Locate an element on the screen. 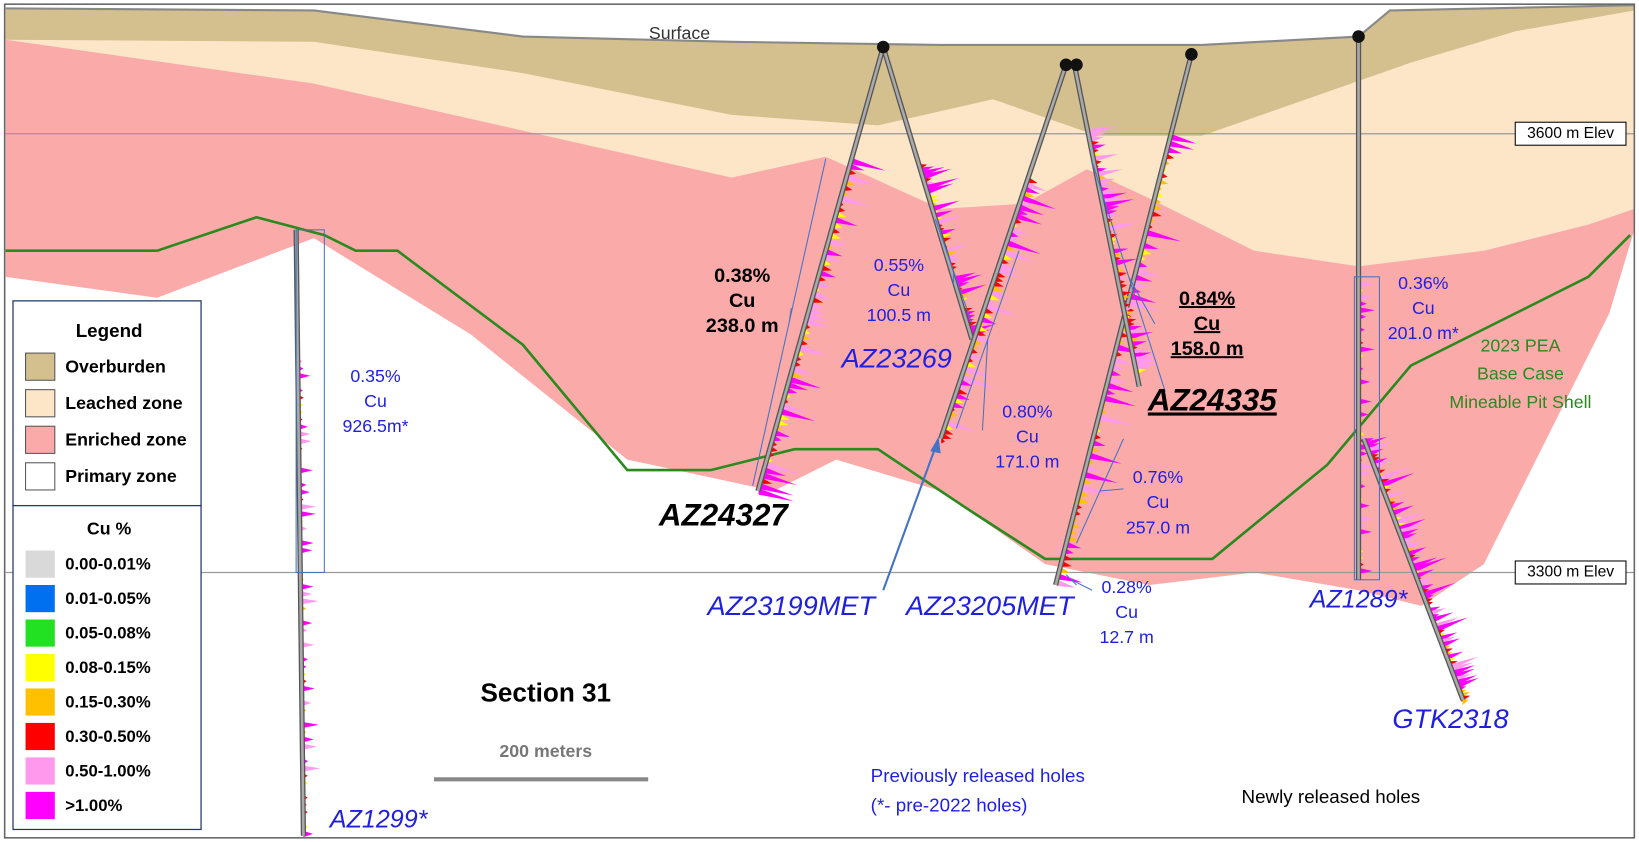 The width and height of the screenshot is (1639, 842). hole-label: AZ23205MET is located at coordinates (990, 605).